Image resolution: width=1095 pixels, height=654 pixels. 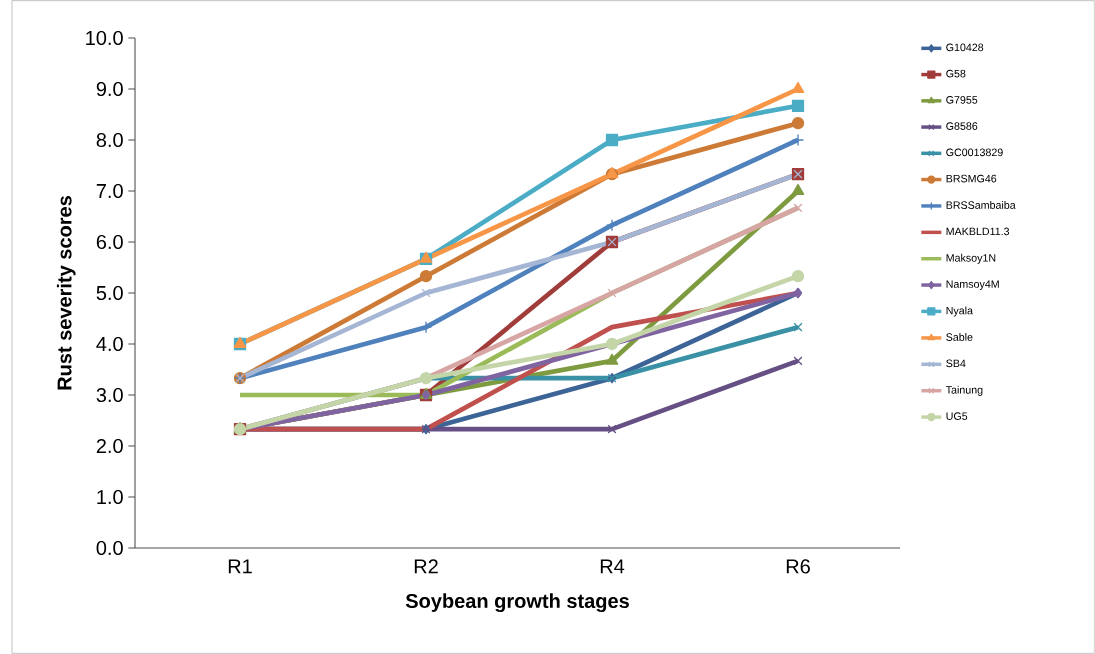 What do you see at coordinates (240, 566) in the screenshot?
I see `x-tick-label: R1` at bounding box center [240, 566].